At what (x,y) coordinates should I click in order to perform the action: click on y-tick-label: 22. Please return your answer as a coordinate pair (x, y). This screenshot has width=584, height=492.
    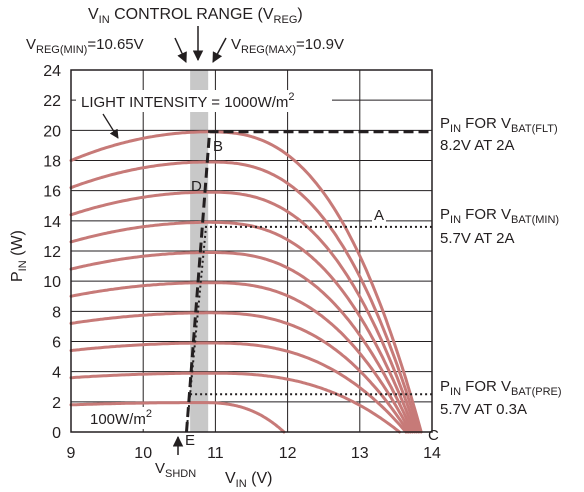
    Looking at the image, I should click on (52, 101).